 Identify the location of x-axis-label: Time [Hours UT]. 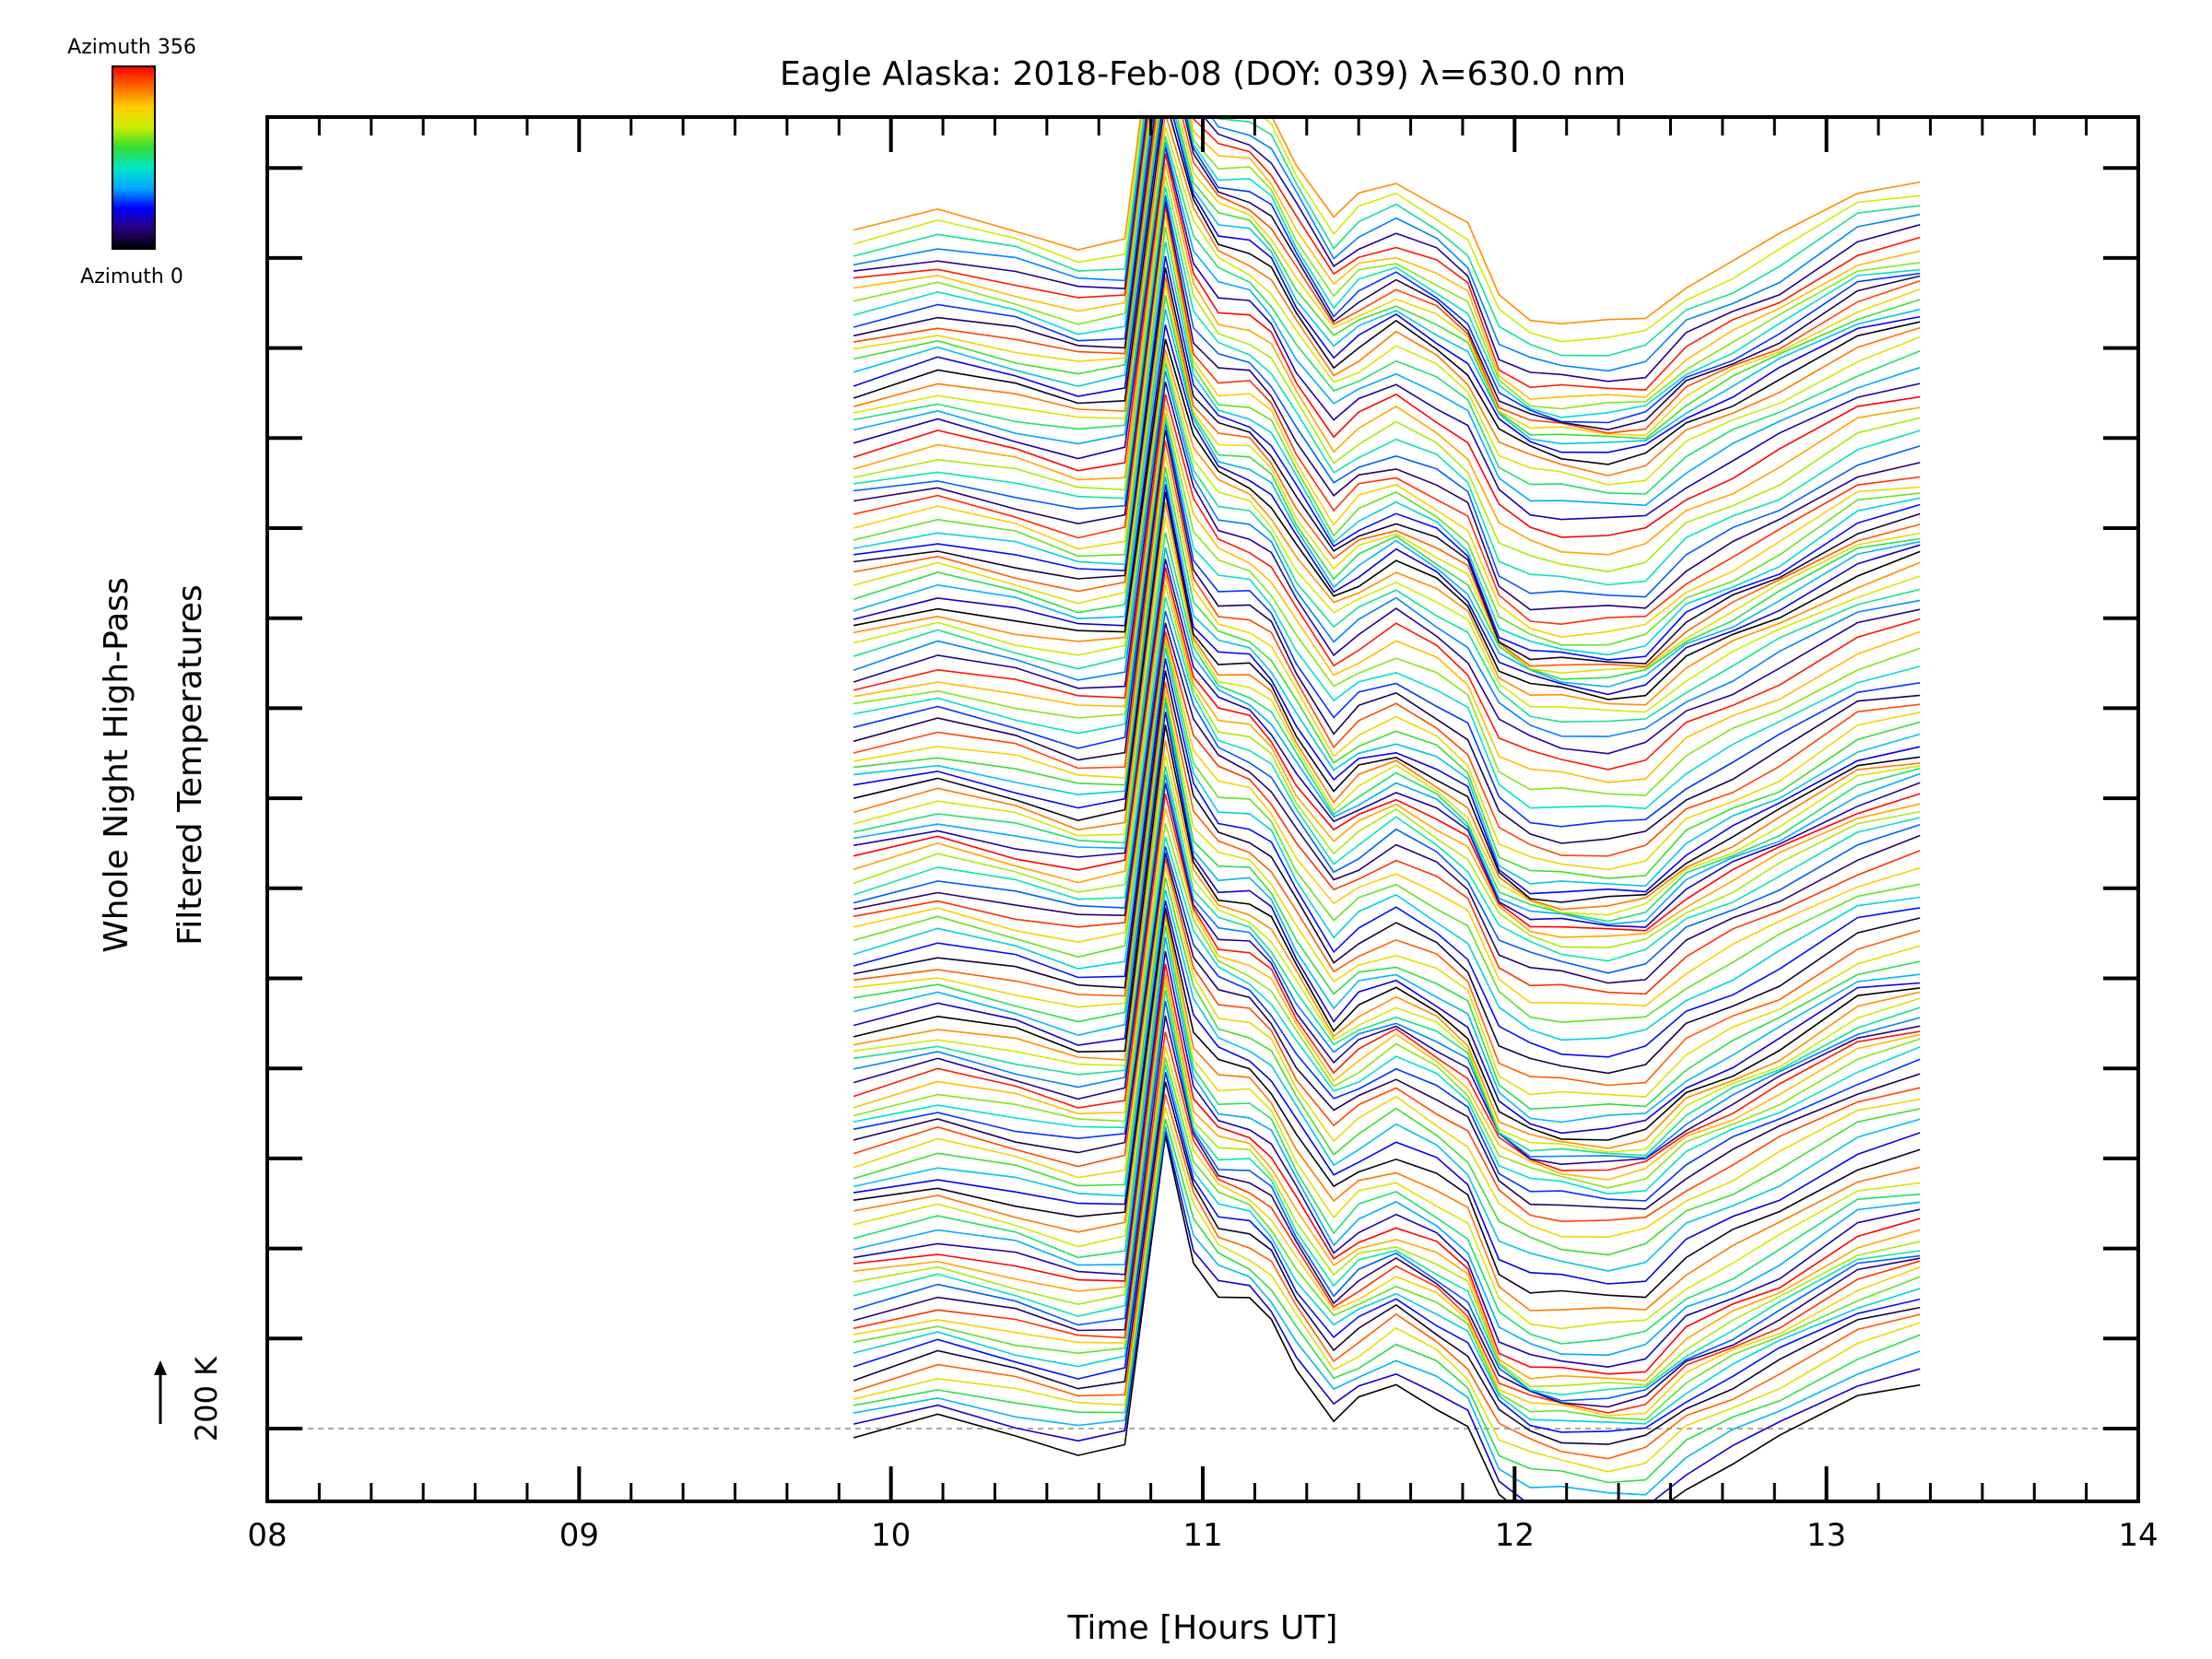
(1202, 1628).